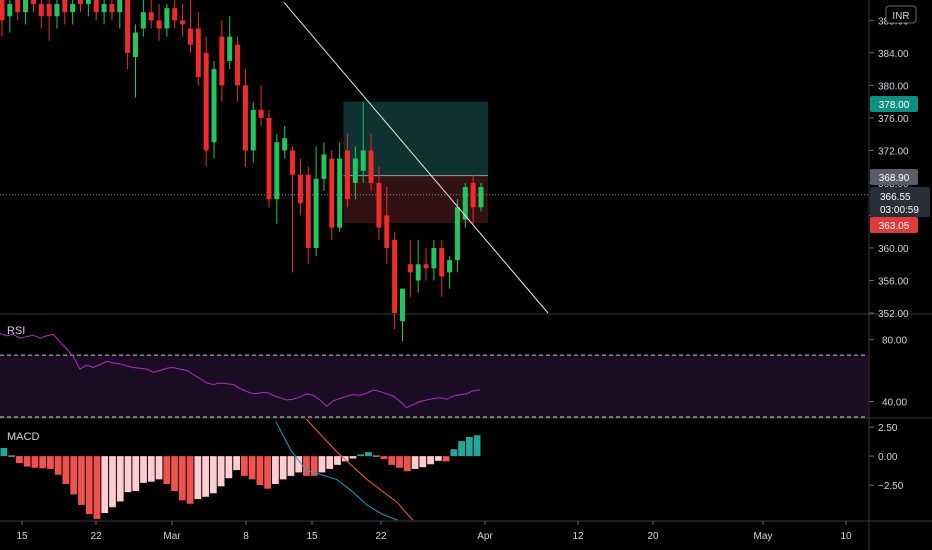 This screenshot has width=932, height=550. I want to click on macd-line, so click(336, 471).